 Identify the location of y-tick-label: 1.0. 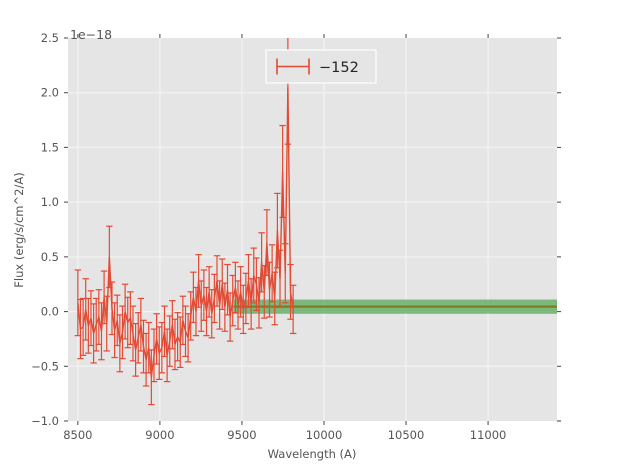
(50, 202).